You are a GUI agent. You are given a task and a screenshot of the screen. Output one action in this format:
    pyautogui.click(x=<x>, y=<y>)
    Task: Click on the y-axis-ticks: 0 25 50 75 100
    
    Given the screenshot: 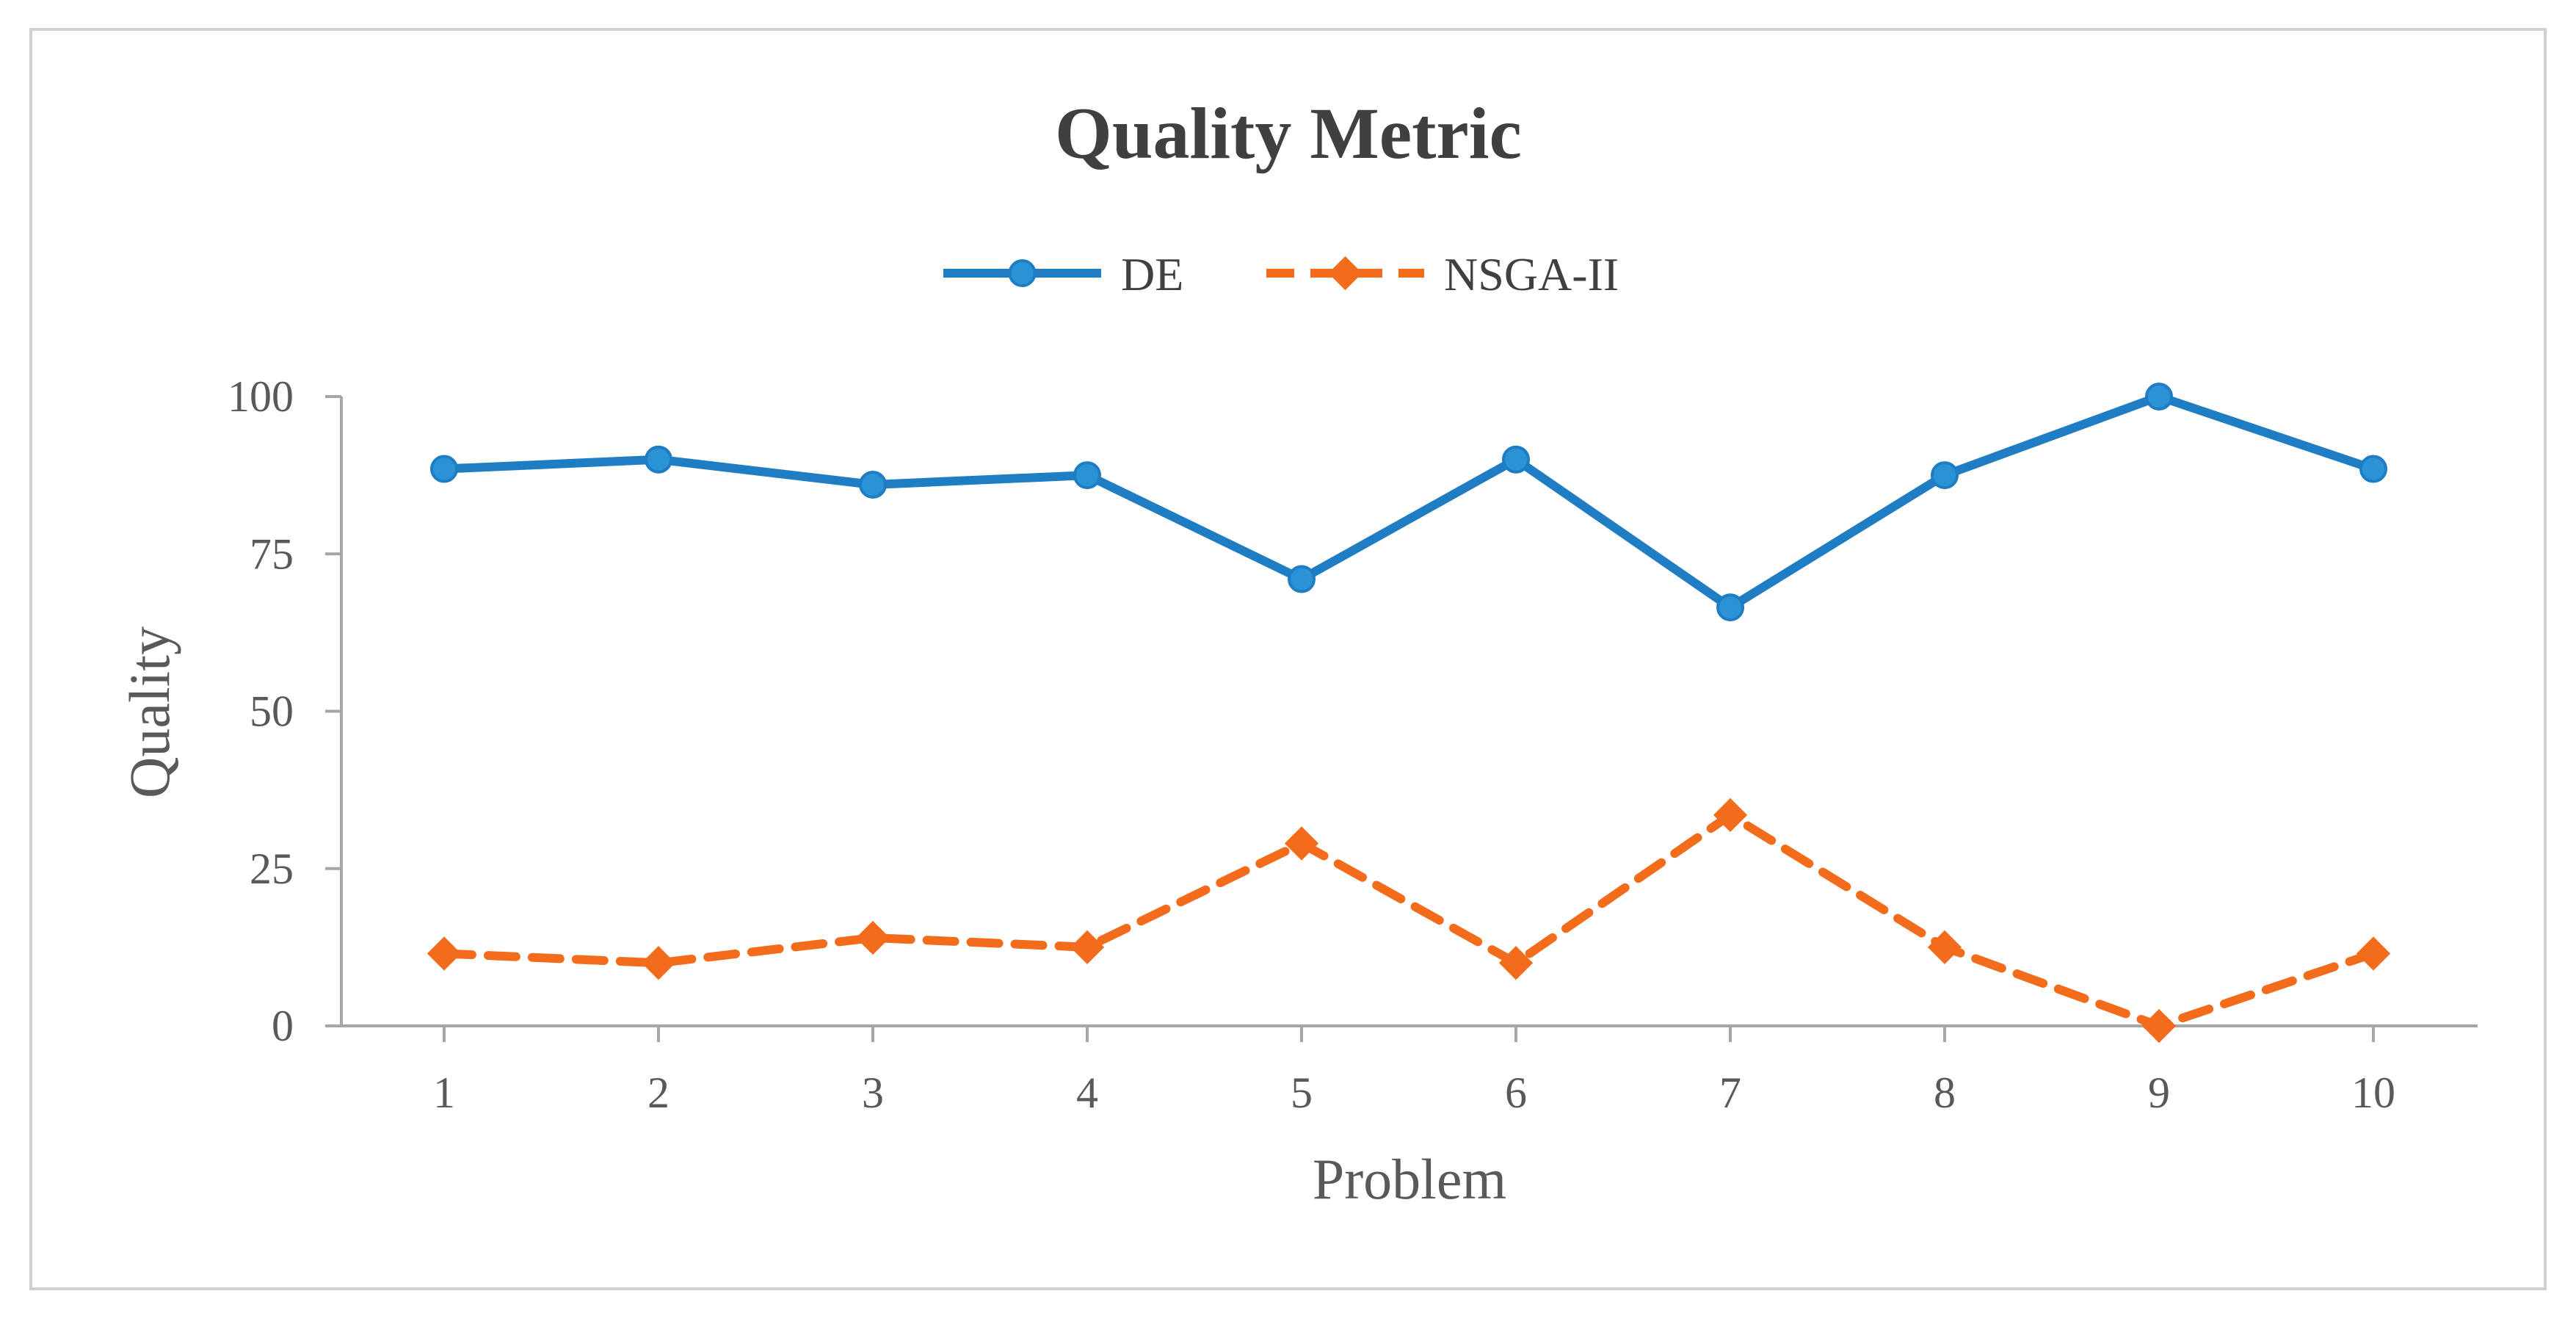 What is the action you would take?
    pyautogui.click(x=284, y=711)
    